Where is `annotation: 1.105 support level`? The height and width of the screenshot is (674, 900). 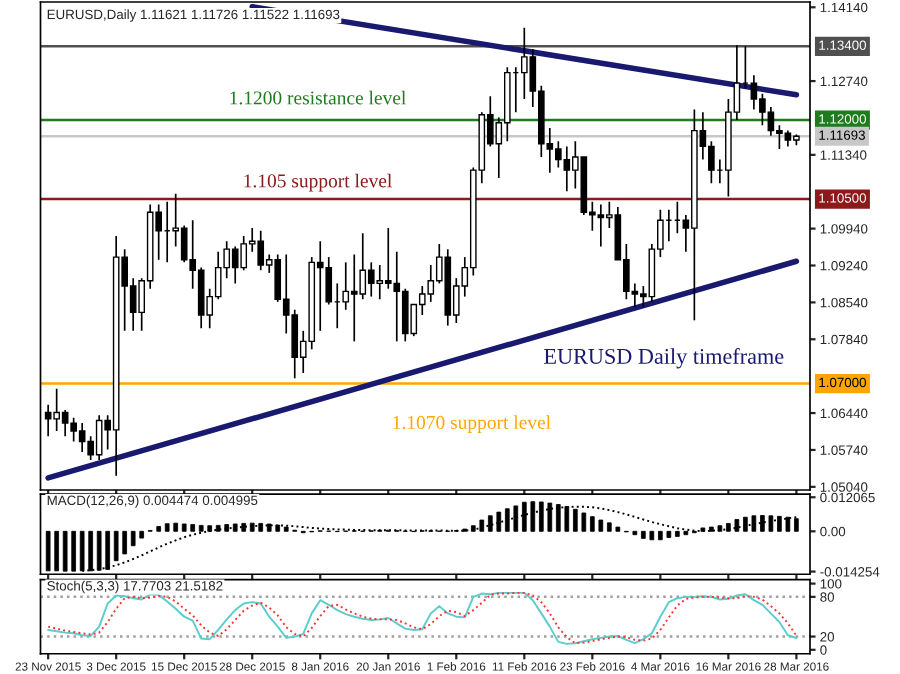
annotation: 1.105 support level is located at coordinates (318, 182).